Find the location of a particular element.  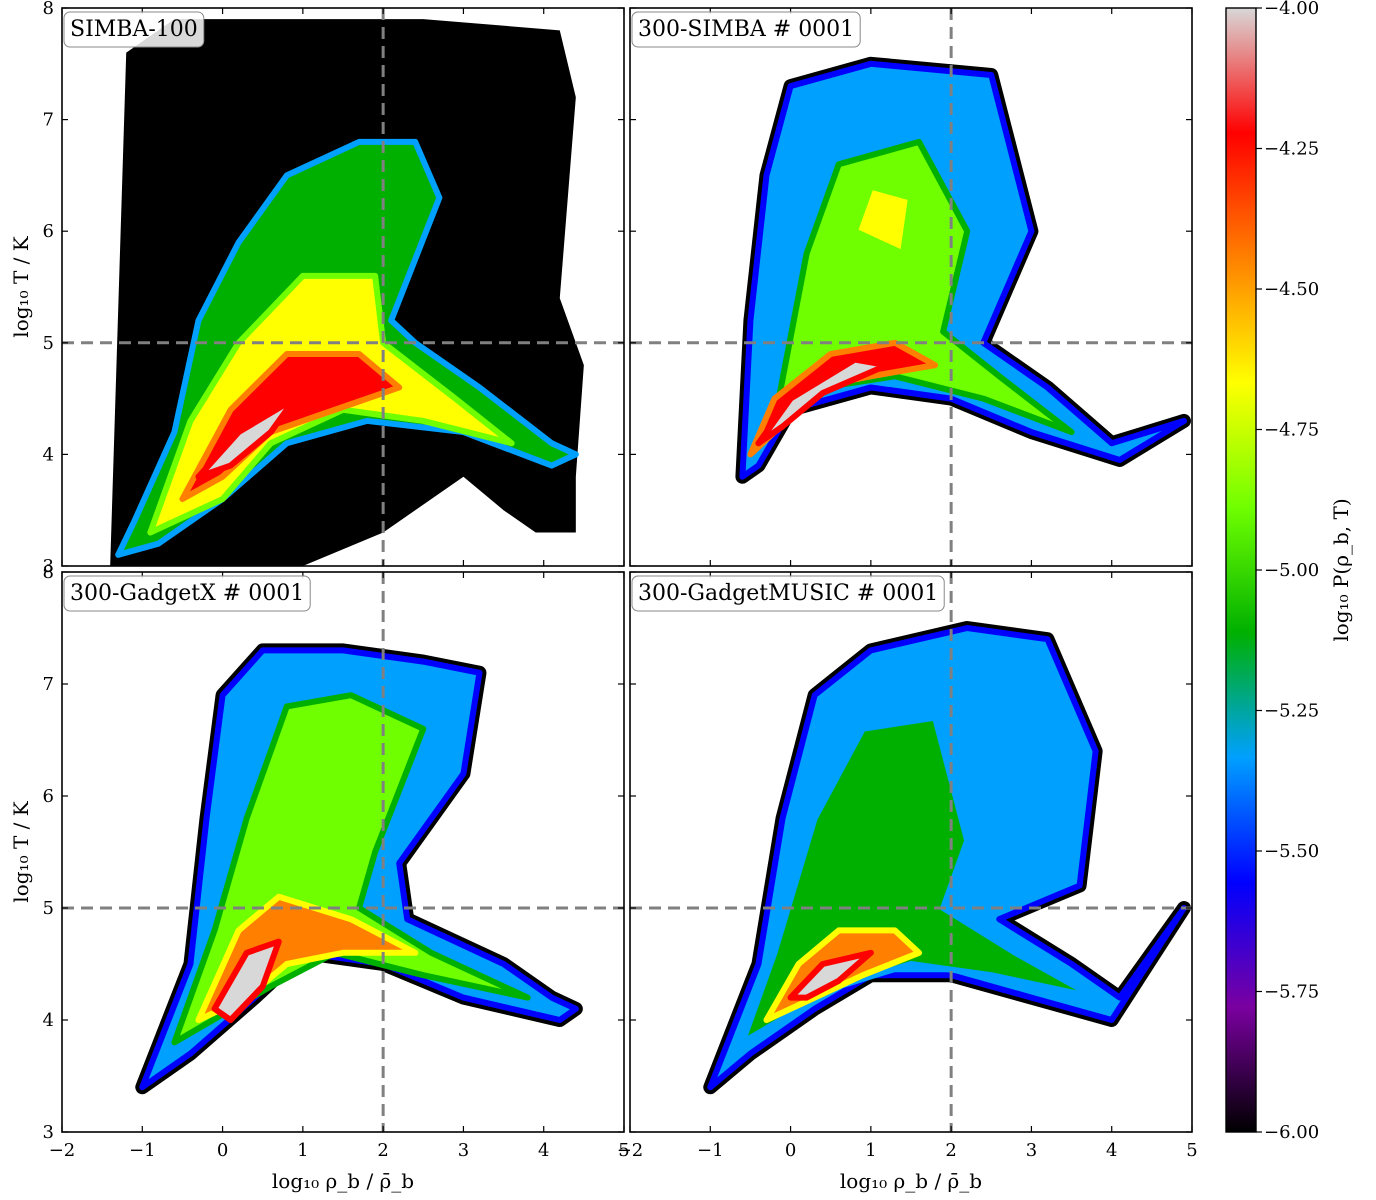

colorbar-tick-label: −4.50 is located at coordinates (1291, 289).